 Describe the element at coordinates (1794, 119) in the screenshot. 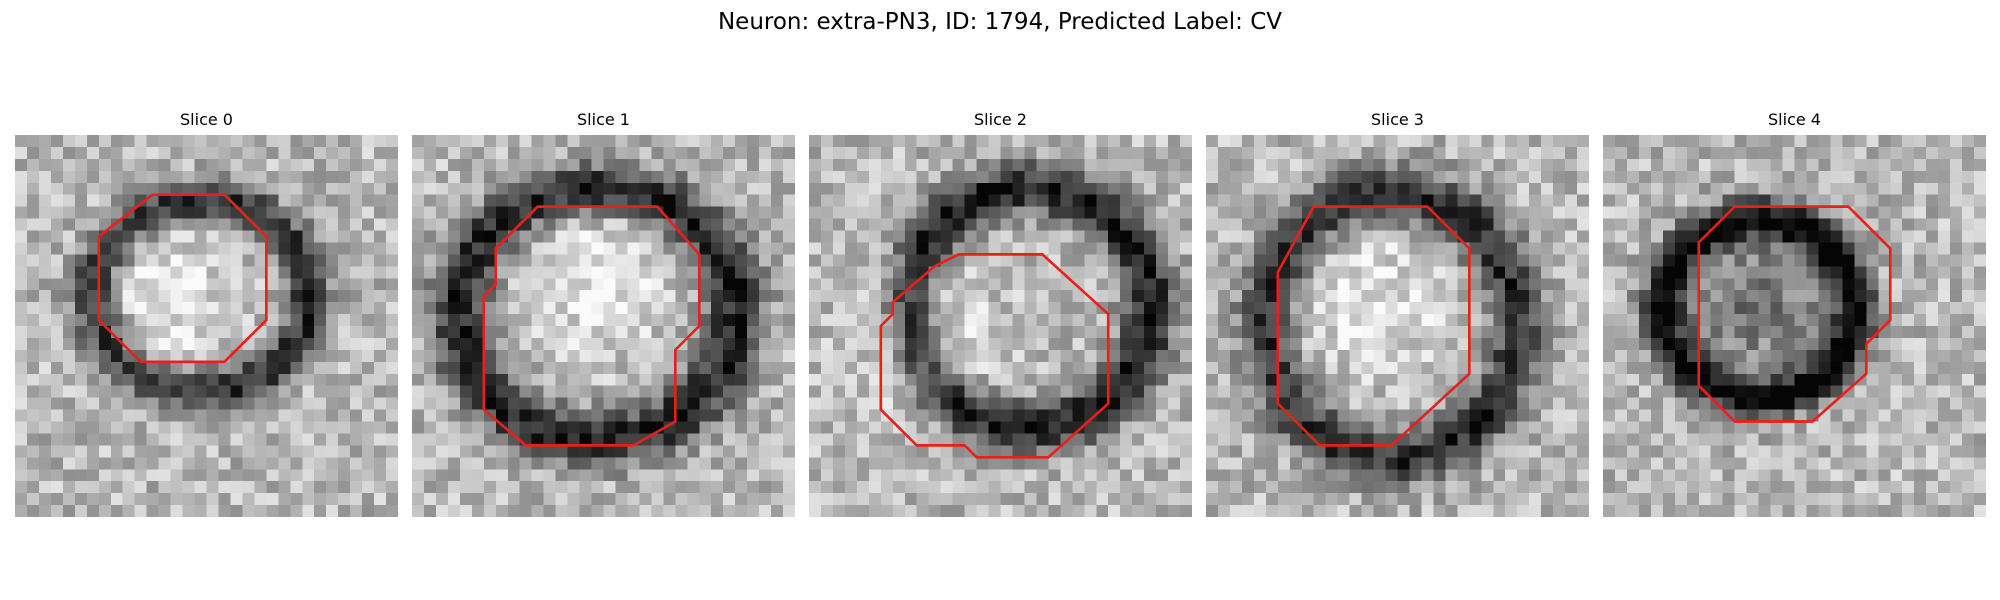

I see `slice-label: Slice 4` at that location.